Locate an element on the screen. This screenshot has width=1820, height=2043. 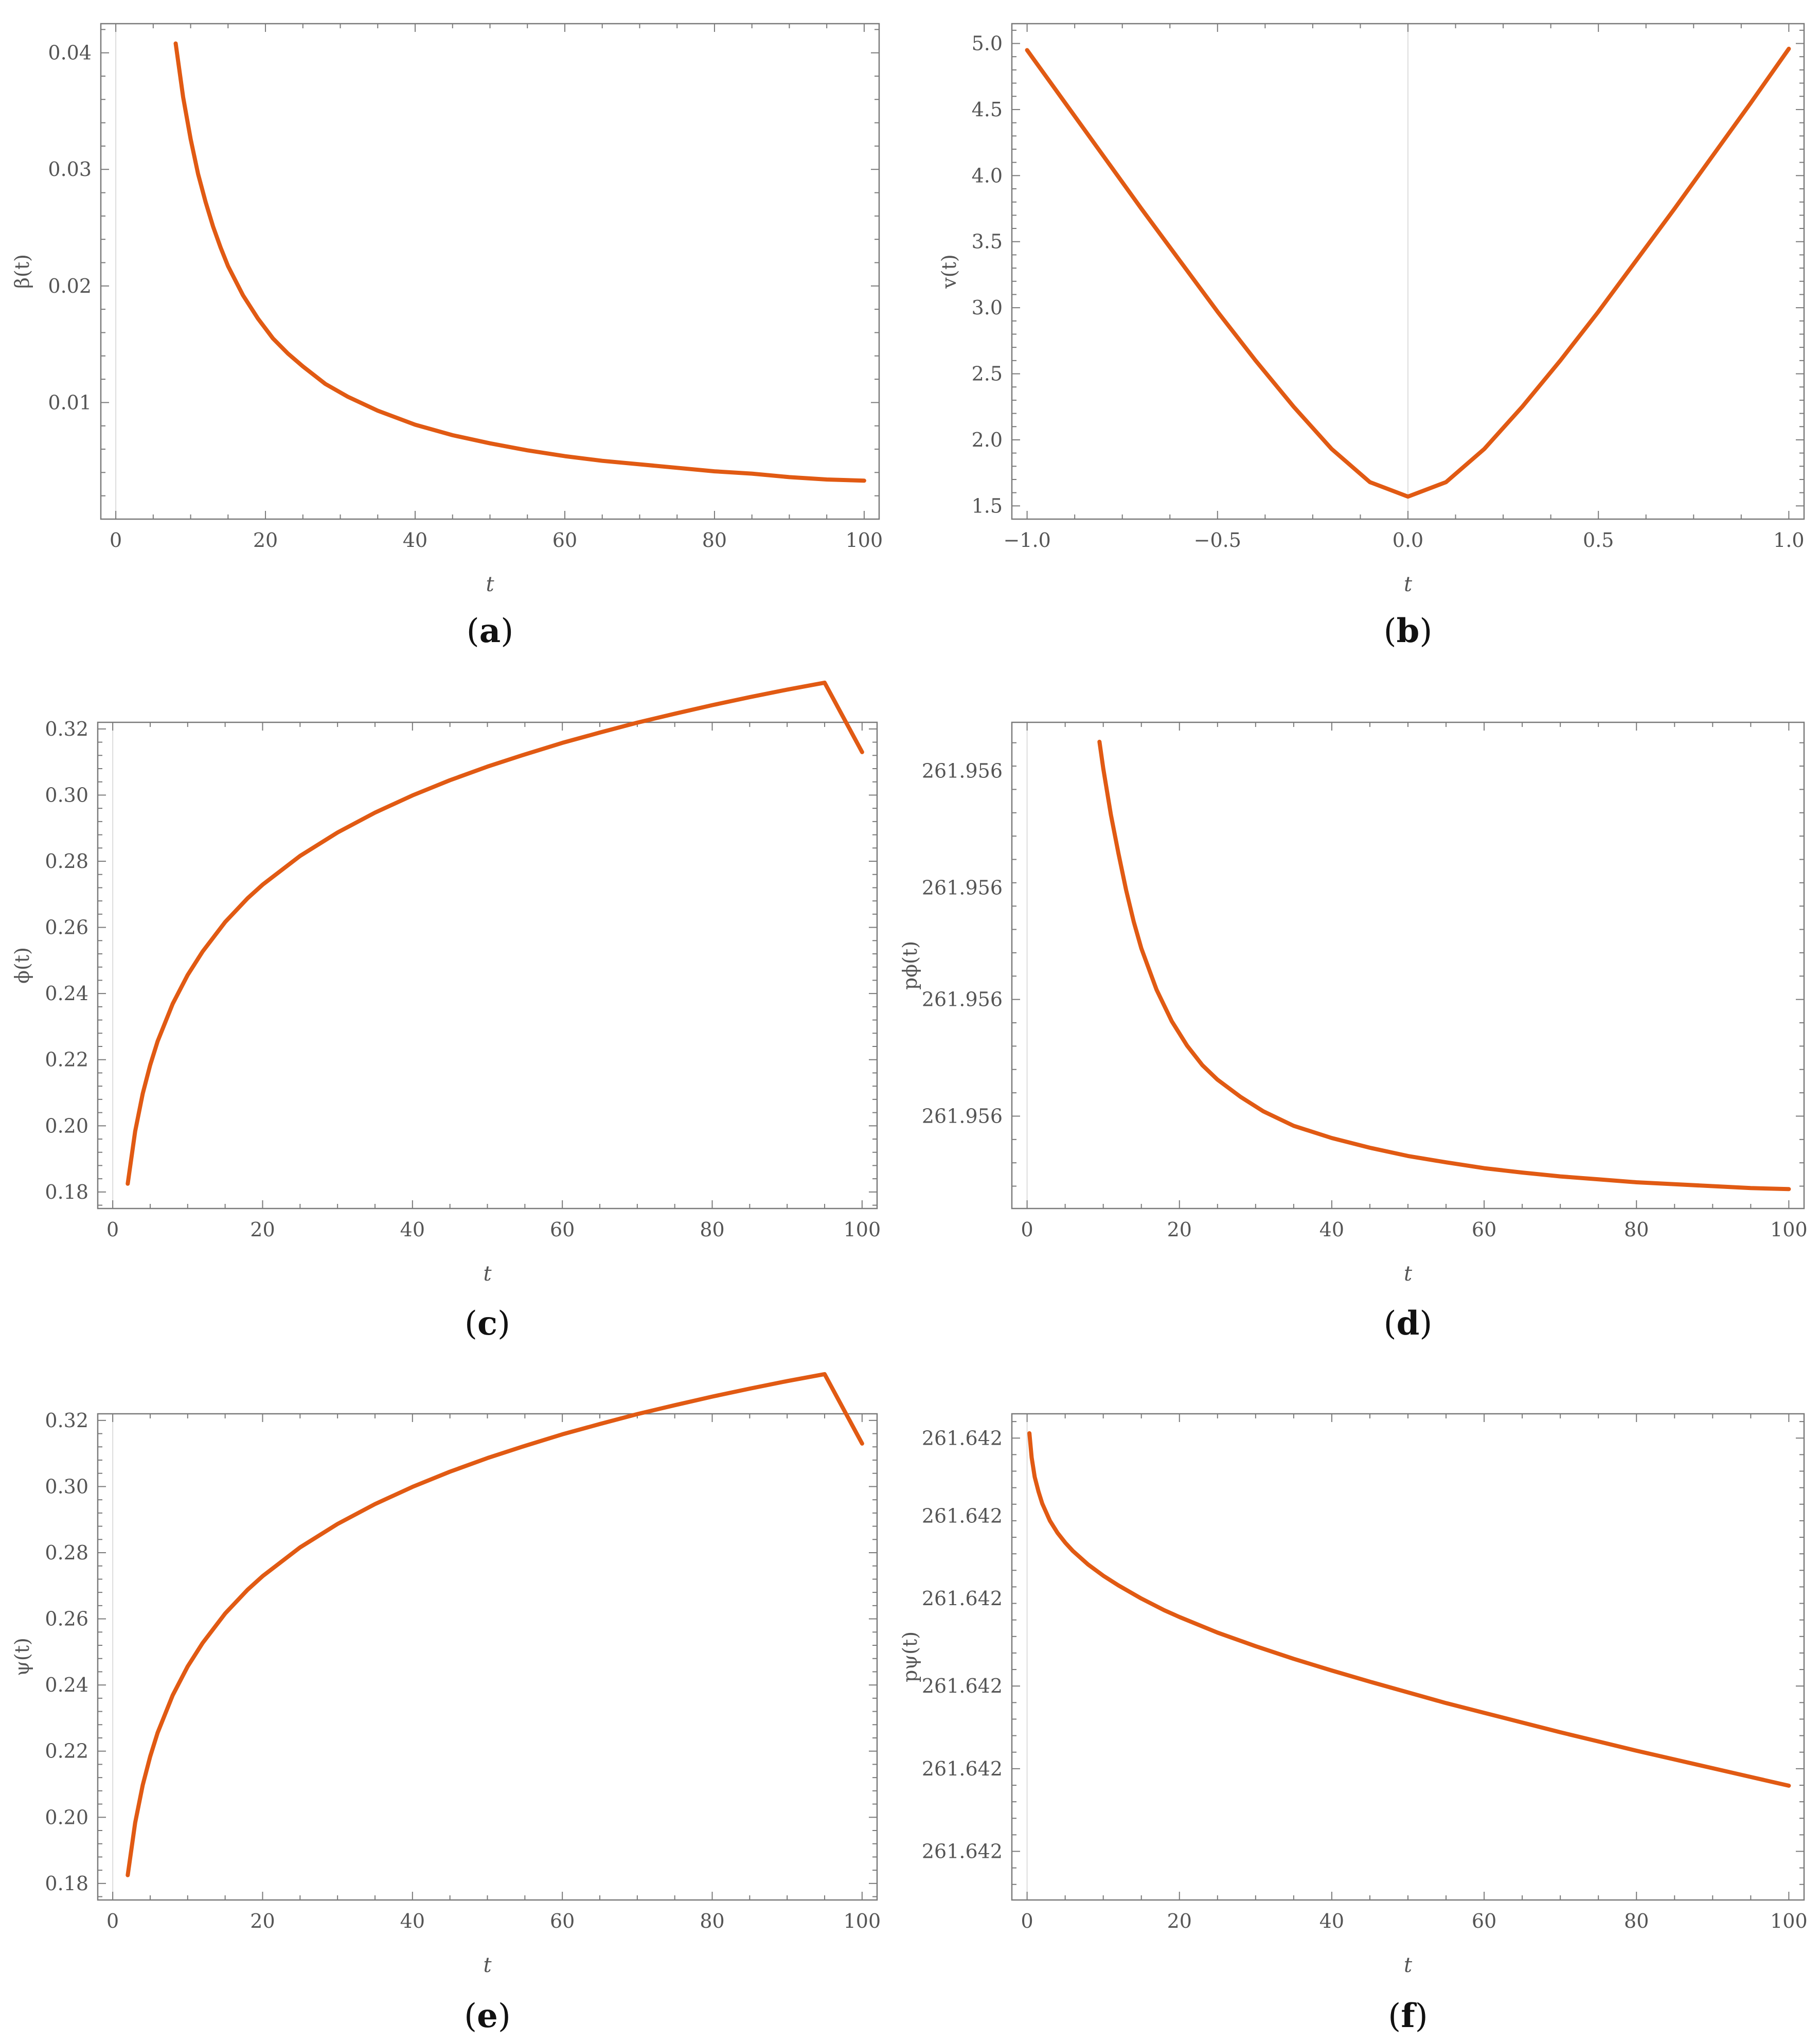
y-tick-label: 0.02 is located at coordinates (70, 286).